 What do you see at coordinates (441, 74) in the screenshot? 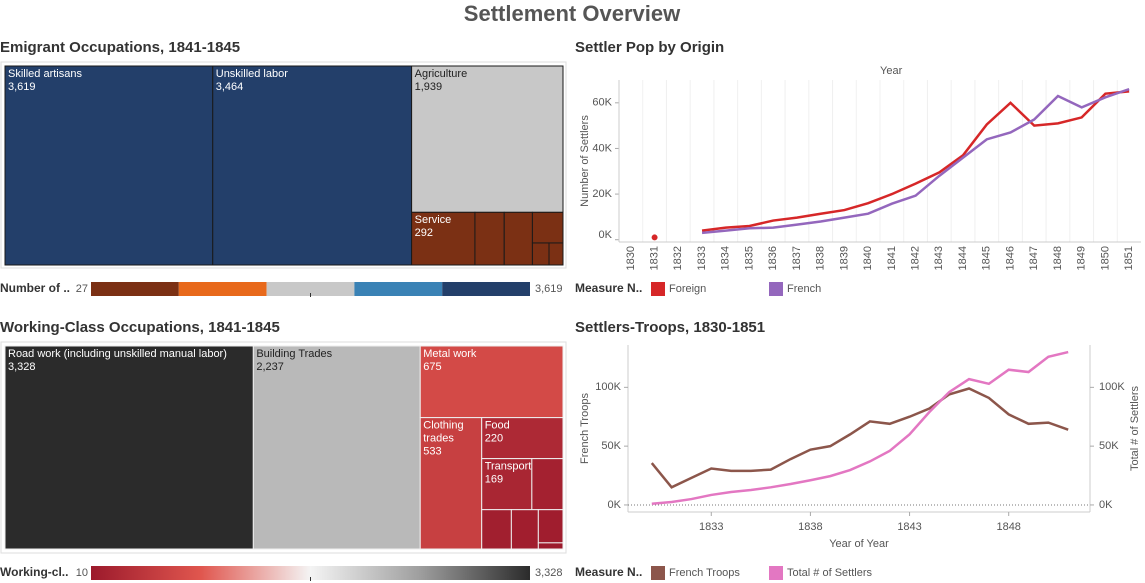
I see `cell-label: Agriculture` at bounding box center [441, 74].